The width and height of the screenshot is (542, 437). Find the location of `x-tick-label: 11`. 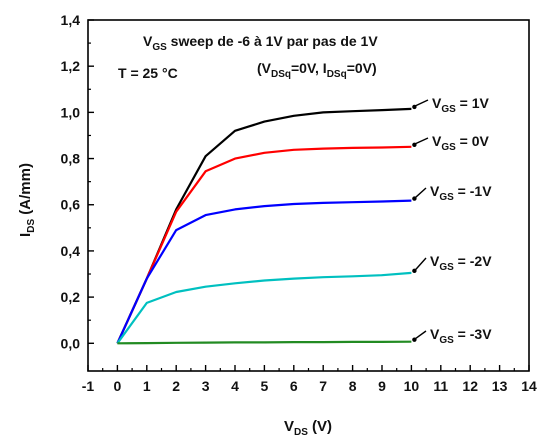

x-tick-label: 11 is located at coordinates (440, 386).